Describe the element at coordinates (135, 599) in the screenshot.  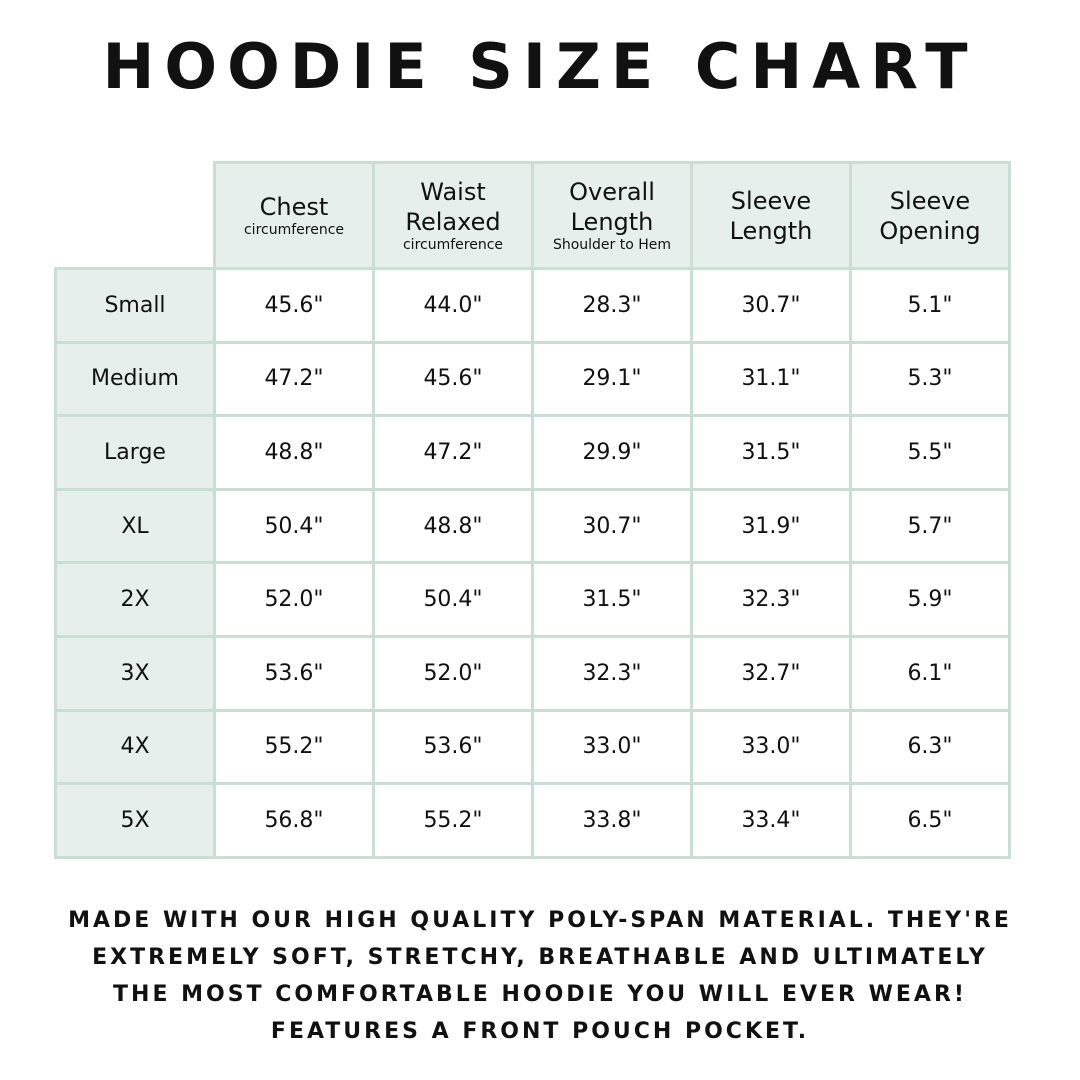
I see `size-label: 2X` at that location.